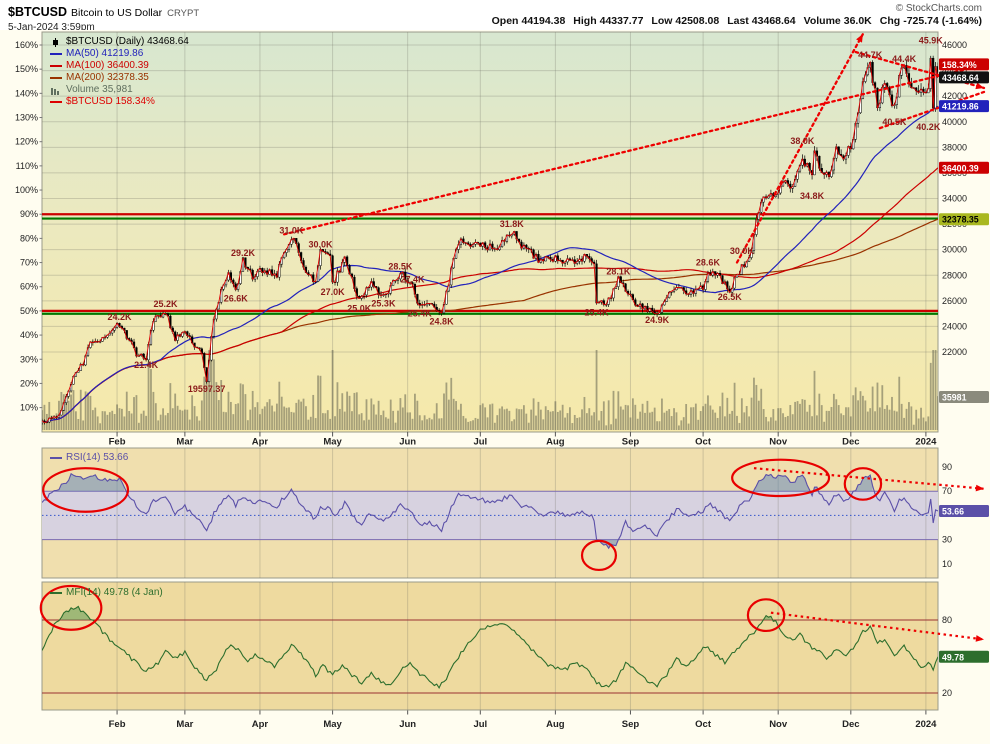 This screenshot has width=990, height=744. What do you see at coordinates (29, 408) in the screenshot?
I see `svg-text: 10%` at bounding box center [29, 408].